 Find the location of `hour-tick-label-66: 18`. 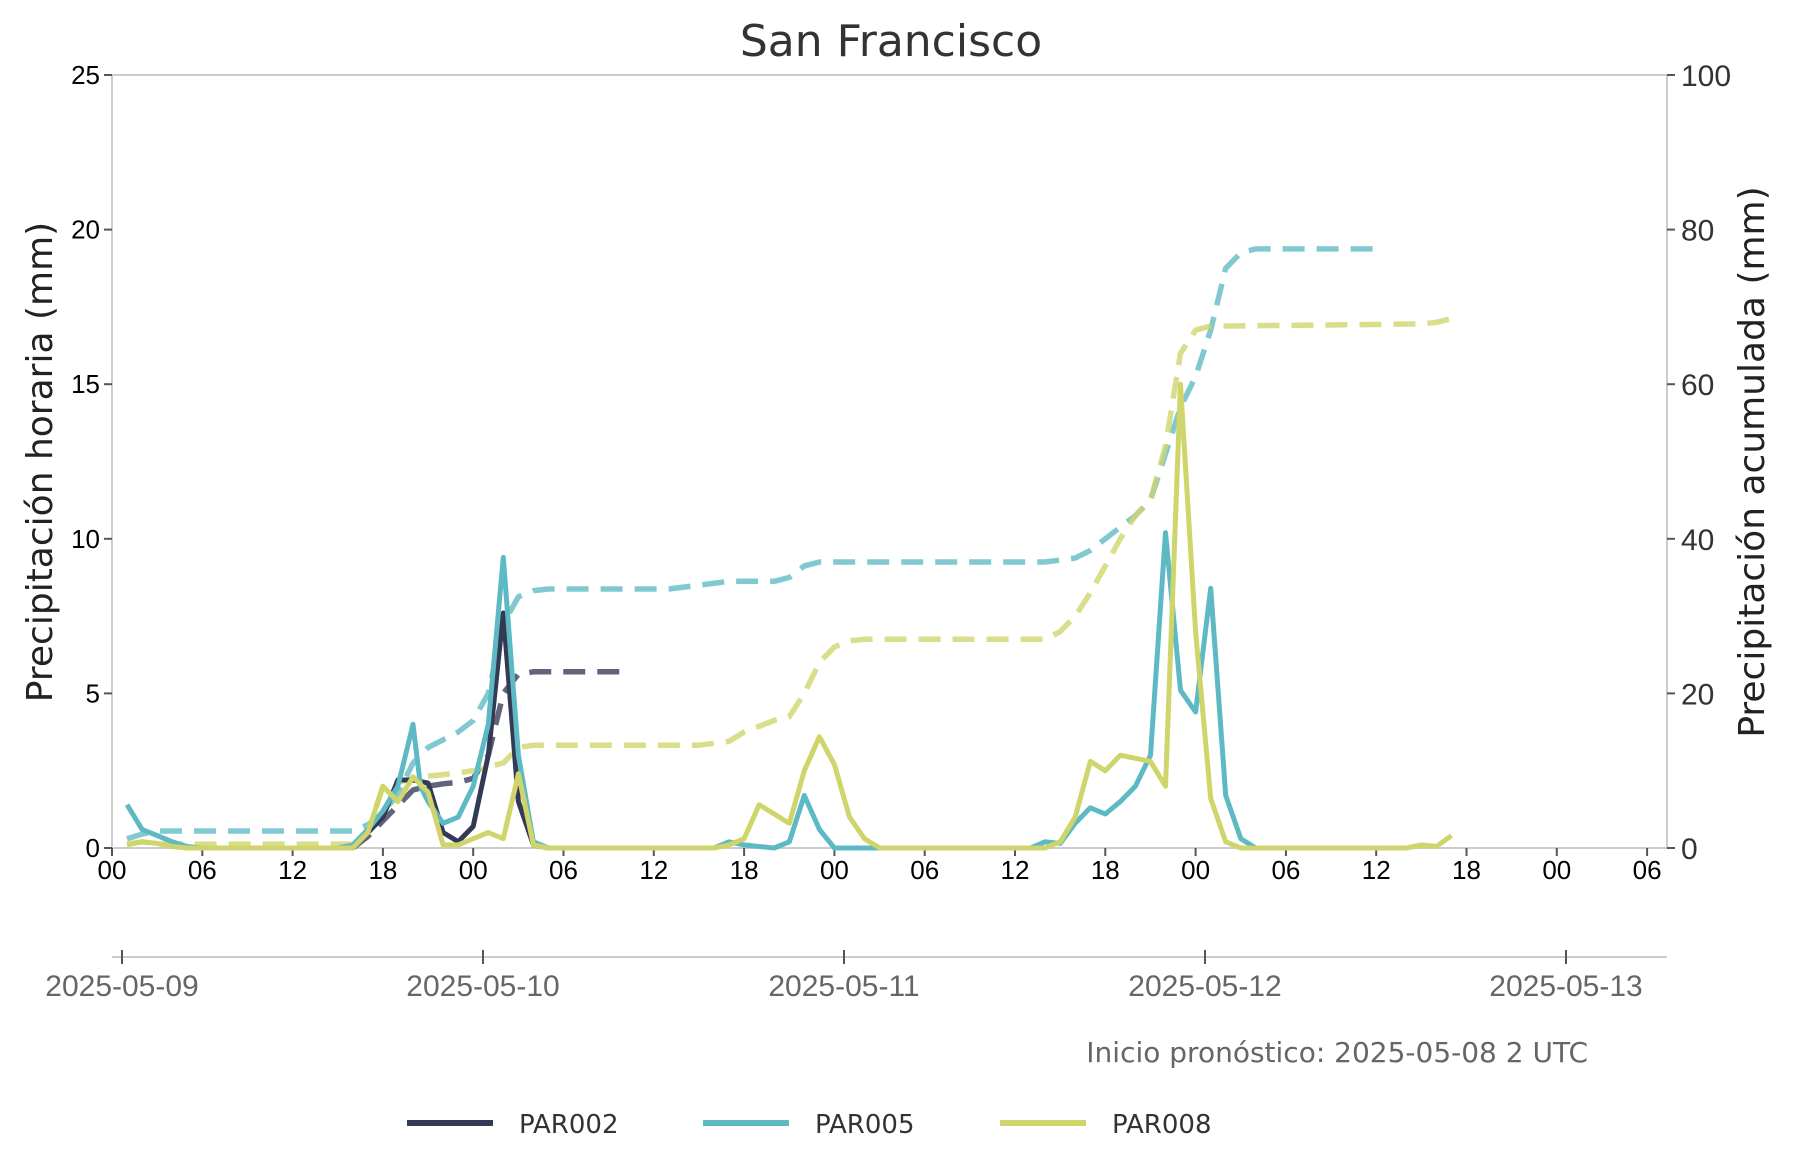

hour-tick-label-66: 18 is located at coordinates (1105, 870).